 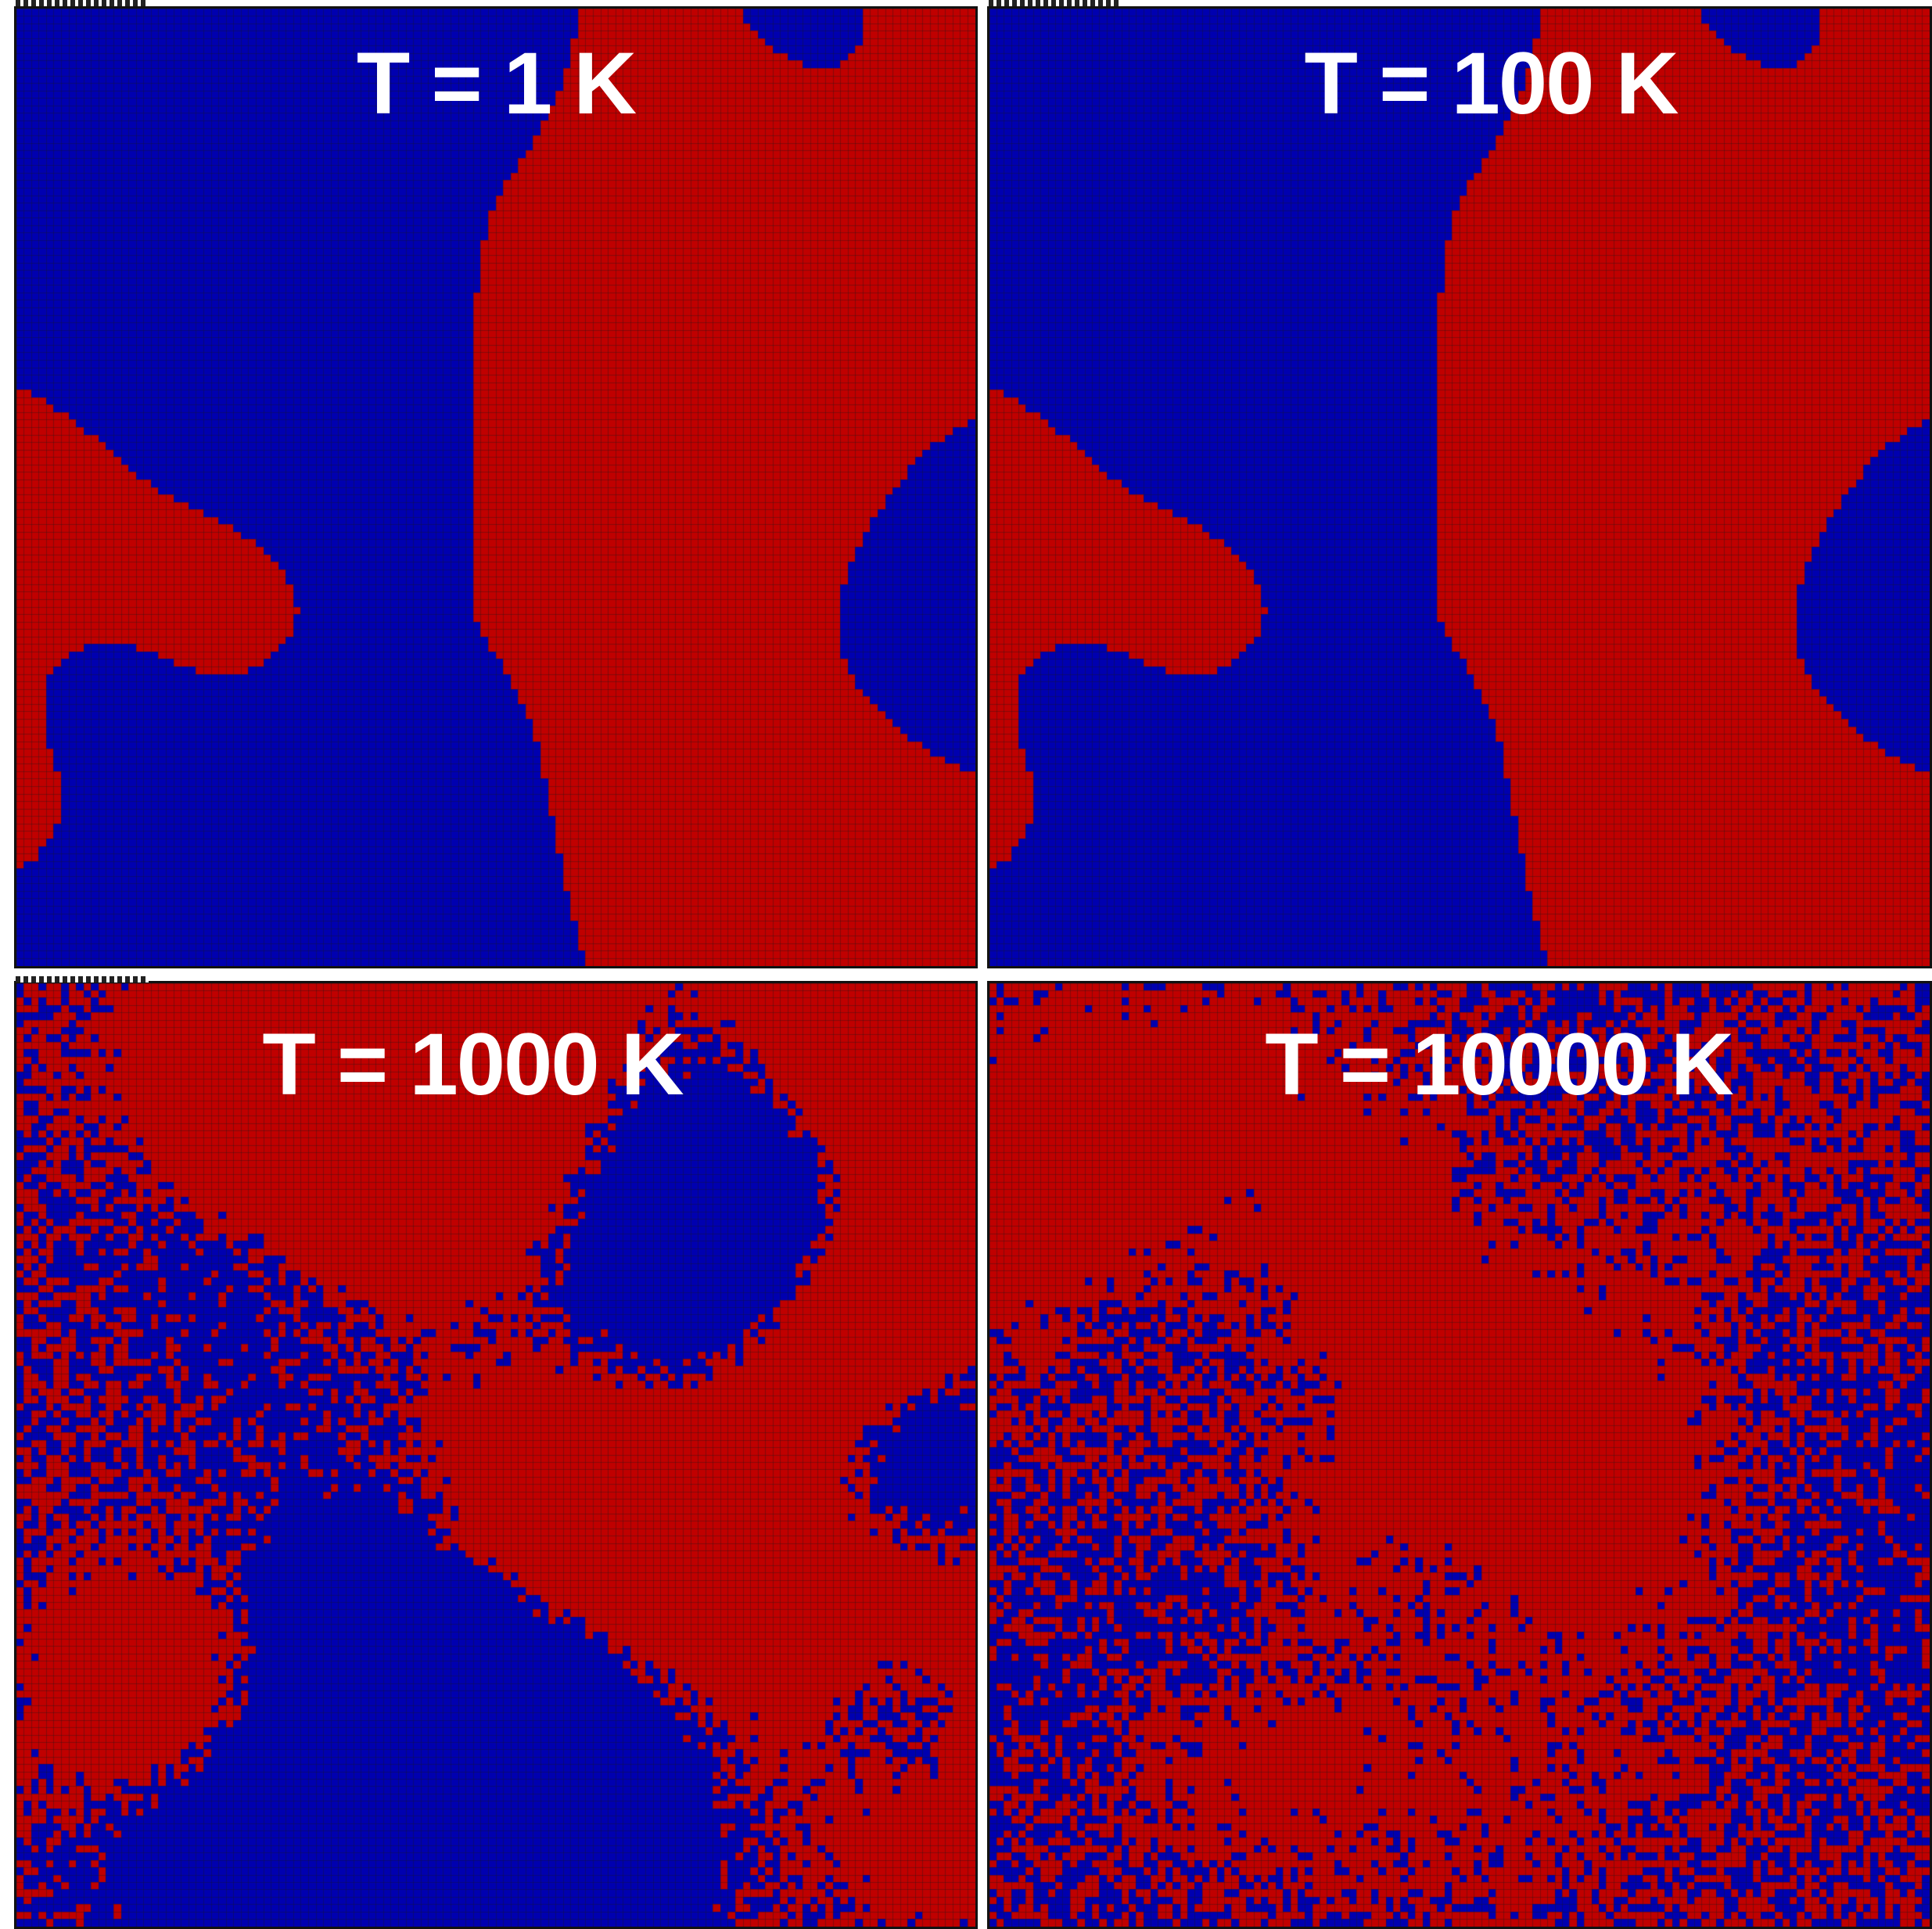 What do you see at coordinates (1492, 83) in the screenshot?
I see `temperature-label-t100: T = 100 K` at bounding box center [1492, 83].